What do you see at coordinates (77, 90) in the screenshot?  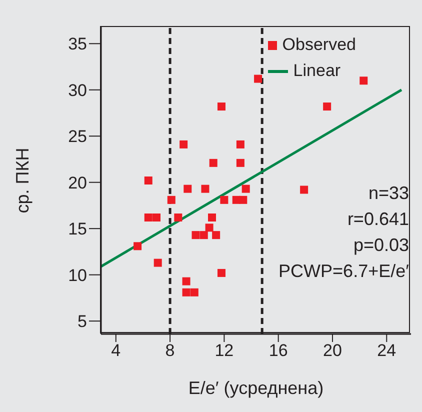 I see `y-tick-label: 30` at bounding box center [77, 90].